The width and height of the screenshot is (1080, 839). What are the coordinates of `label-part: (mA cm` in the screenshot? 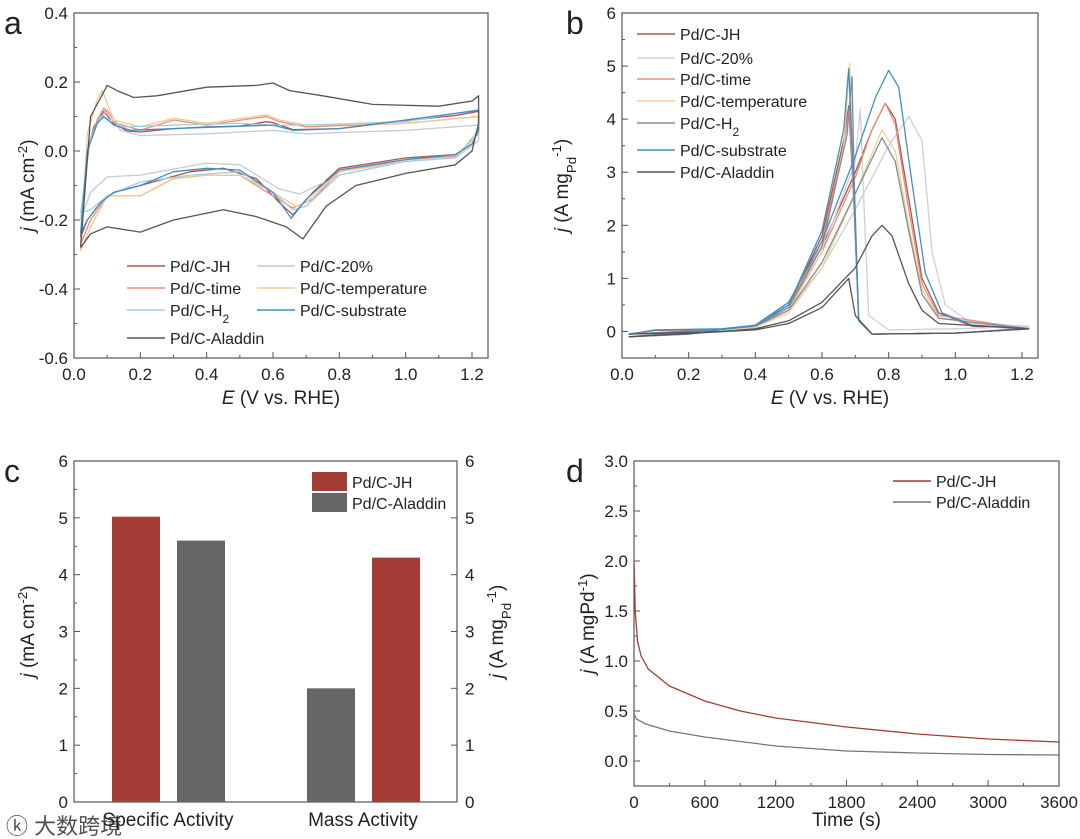 It's located at (28, 639).